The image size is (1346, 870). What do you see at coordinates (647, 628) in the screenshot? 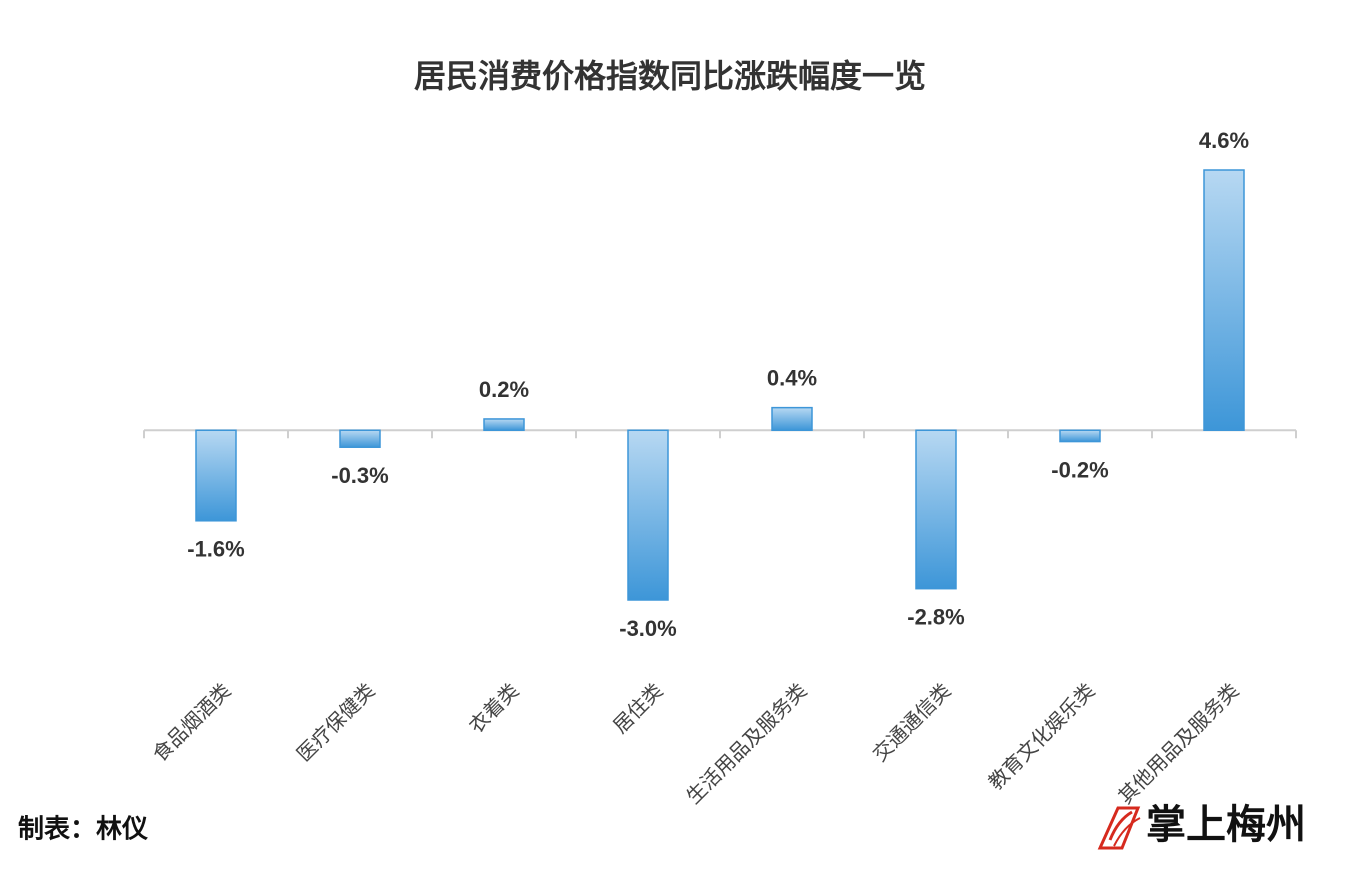
I see `value-label: -3.0%` at bounding box center [647, 628].